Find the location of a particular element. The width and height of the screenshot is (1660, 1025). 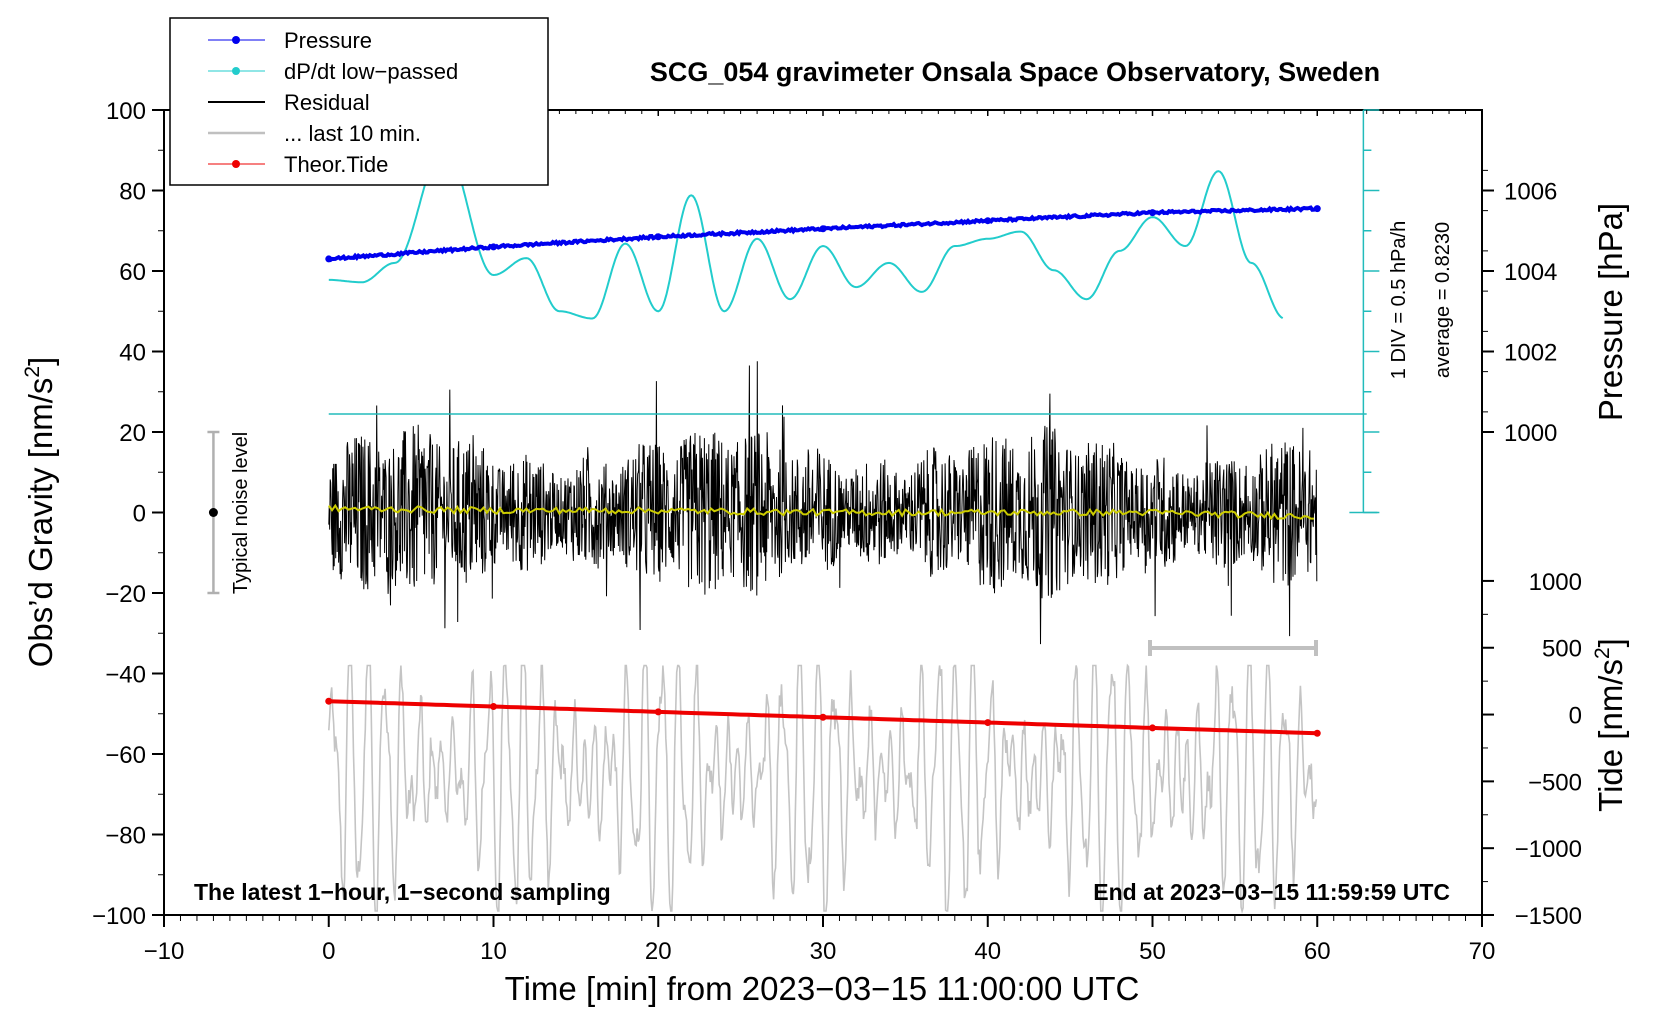

noise-level-bar is located at coordinates (213, 512).